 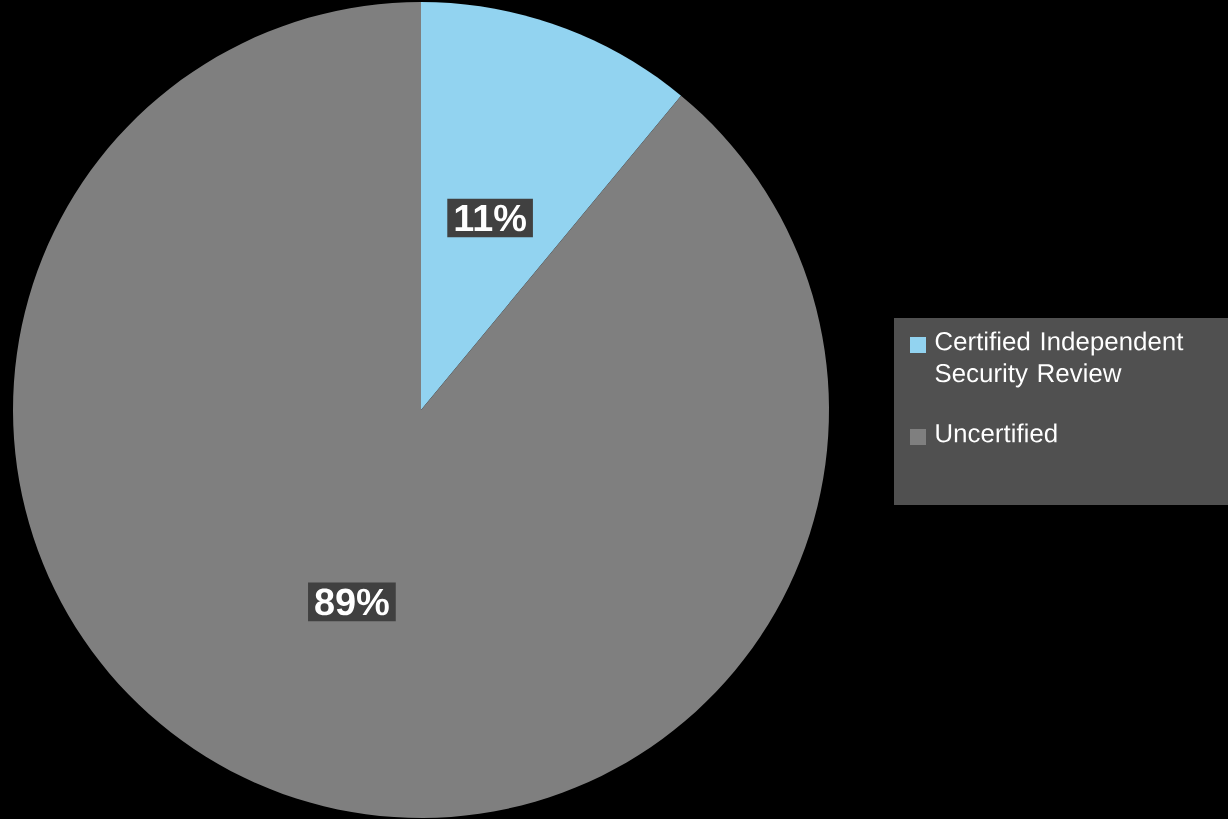 What do you see at coordinates (352, 602) in the screenshot?
I see `data-label: 89%` at bounding box center [352, 602].